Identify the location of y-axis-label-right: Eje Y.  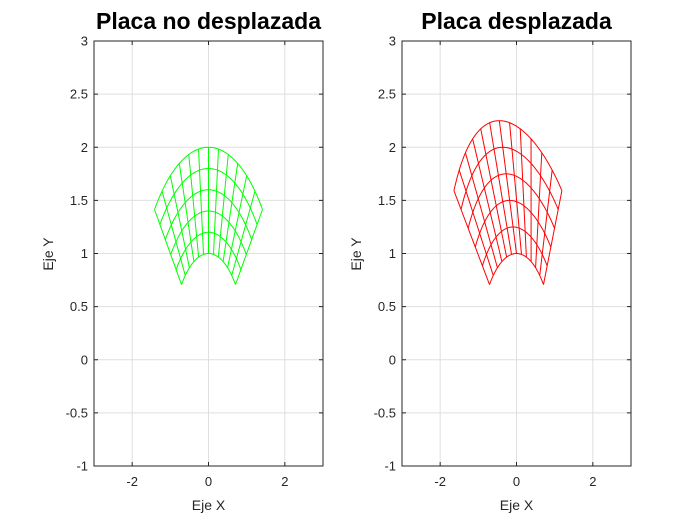
(356, 254).